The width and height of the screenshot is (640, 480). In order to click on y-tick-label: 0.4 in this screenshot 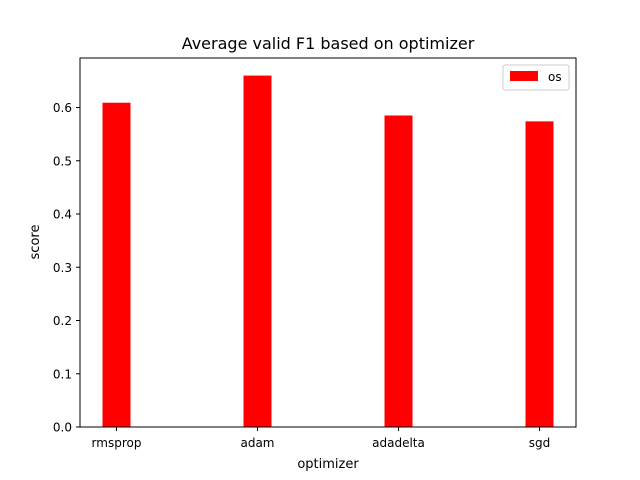, I will do `click(62, 215)`.